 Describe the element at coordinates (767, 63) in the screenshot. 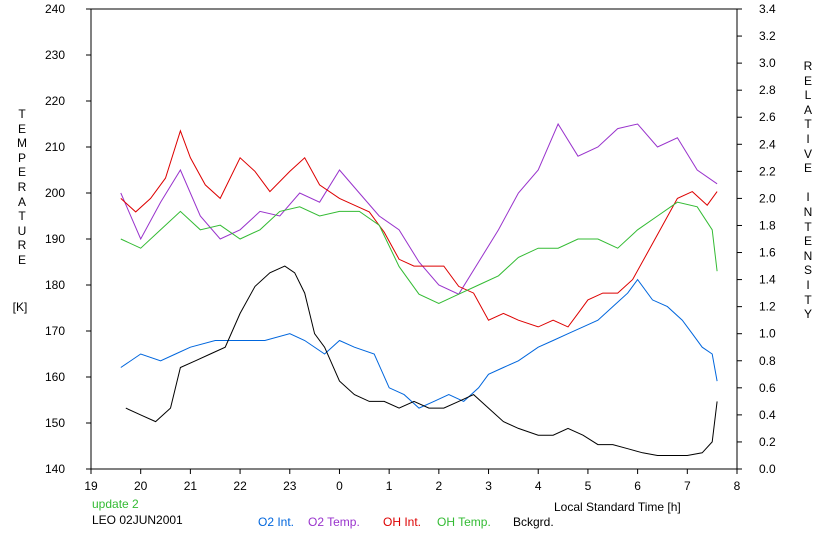

I see `y-right-tick-label: 3.0` at that location.